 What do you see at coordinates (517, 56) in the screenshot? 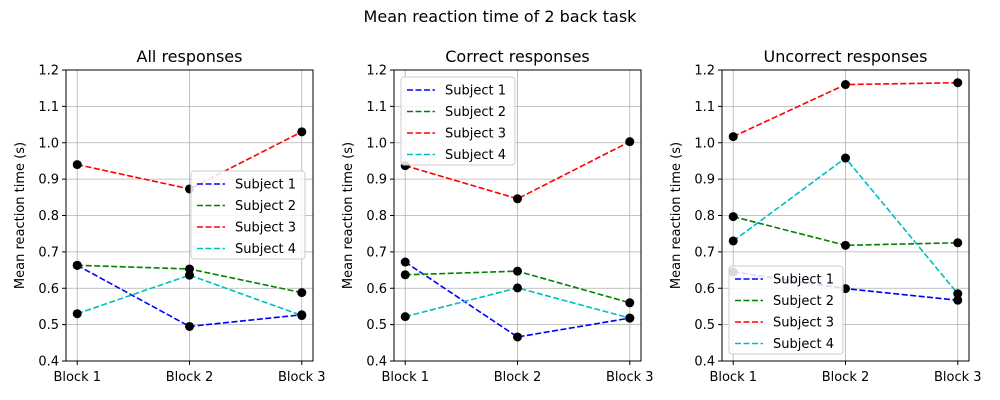
I see `chart-title: Correct responses` at bounding box center [517, 56].